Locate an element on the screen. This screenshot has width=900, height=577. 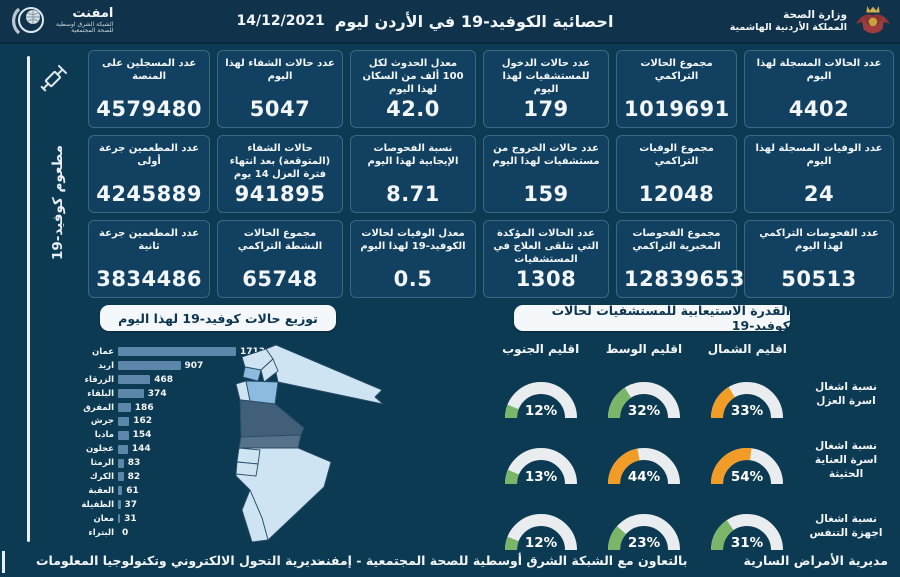
stat-card: مجموع الفحوصات المخبرية التراكمي 12839653 is located at coordinates (680, 259).